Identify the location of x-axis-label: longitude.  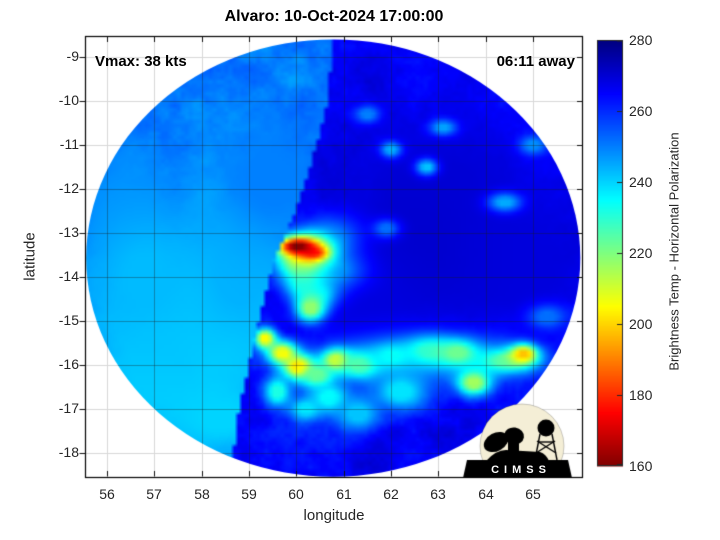
(334, 515).